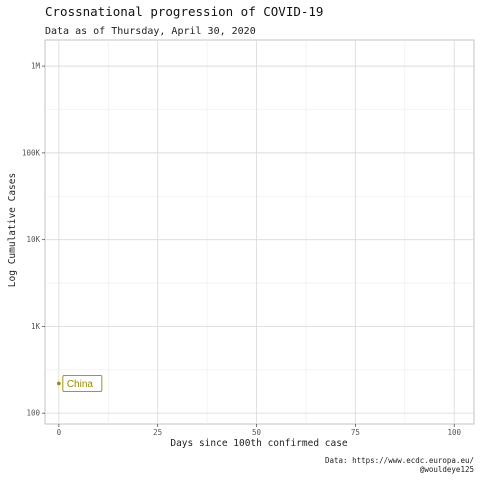 The height and width of the screenshot is (480, 480). Describe the element at coordinates (157, 432) in the screenshot. I see `x-tick-label: 25` at that location.